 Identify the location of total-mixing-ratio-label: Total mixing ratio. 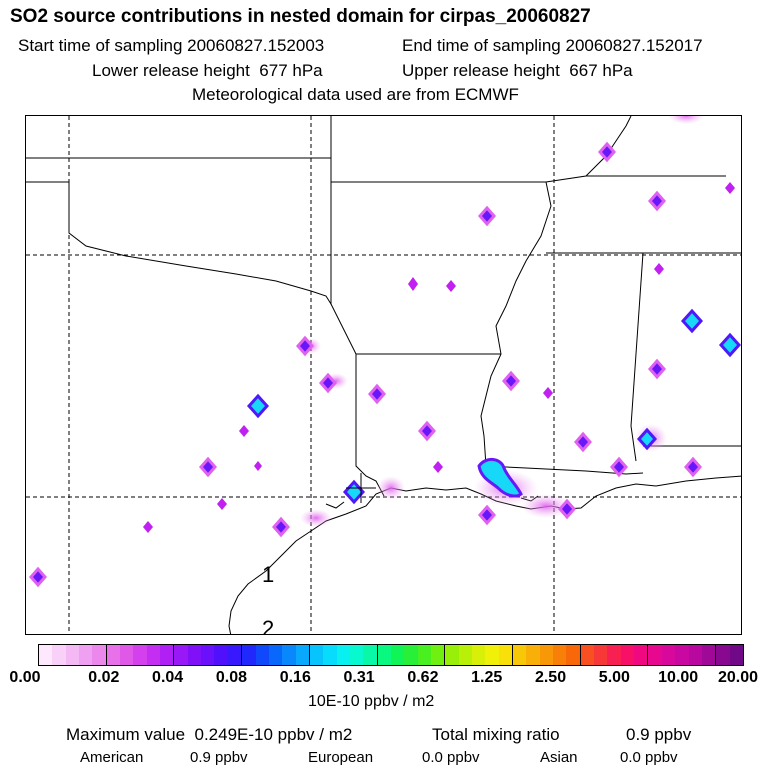
(496, 734).